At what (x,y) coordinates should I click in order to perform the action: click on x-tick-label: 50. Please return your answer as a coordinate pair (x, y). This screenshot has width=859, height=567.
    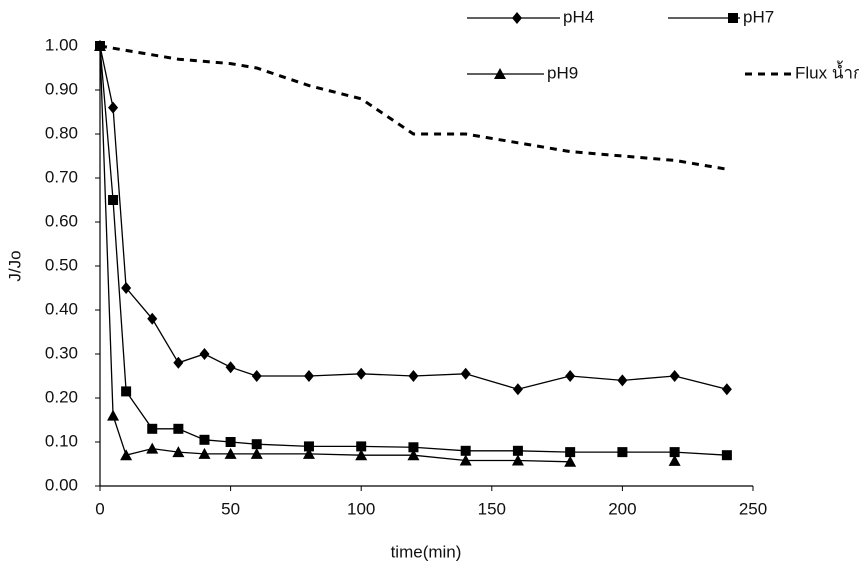
    Looking at the image, I should click on (230, 508).